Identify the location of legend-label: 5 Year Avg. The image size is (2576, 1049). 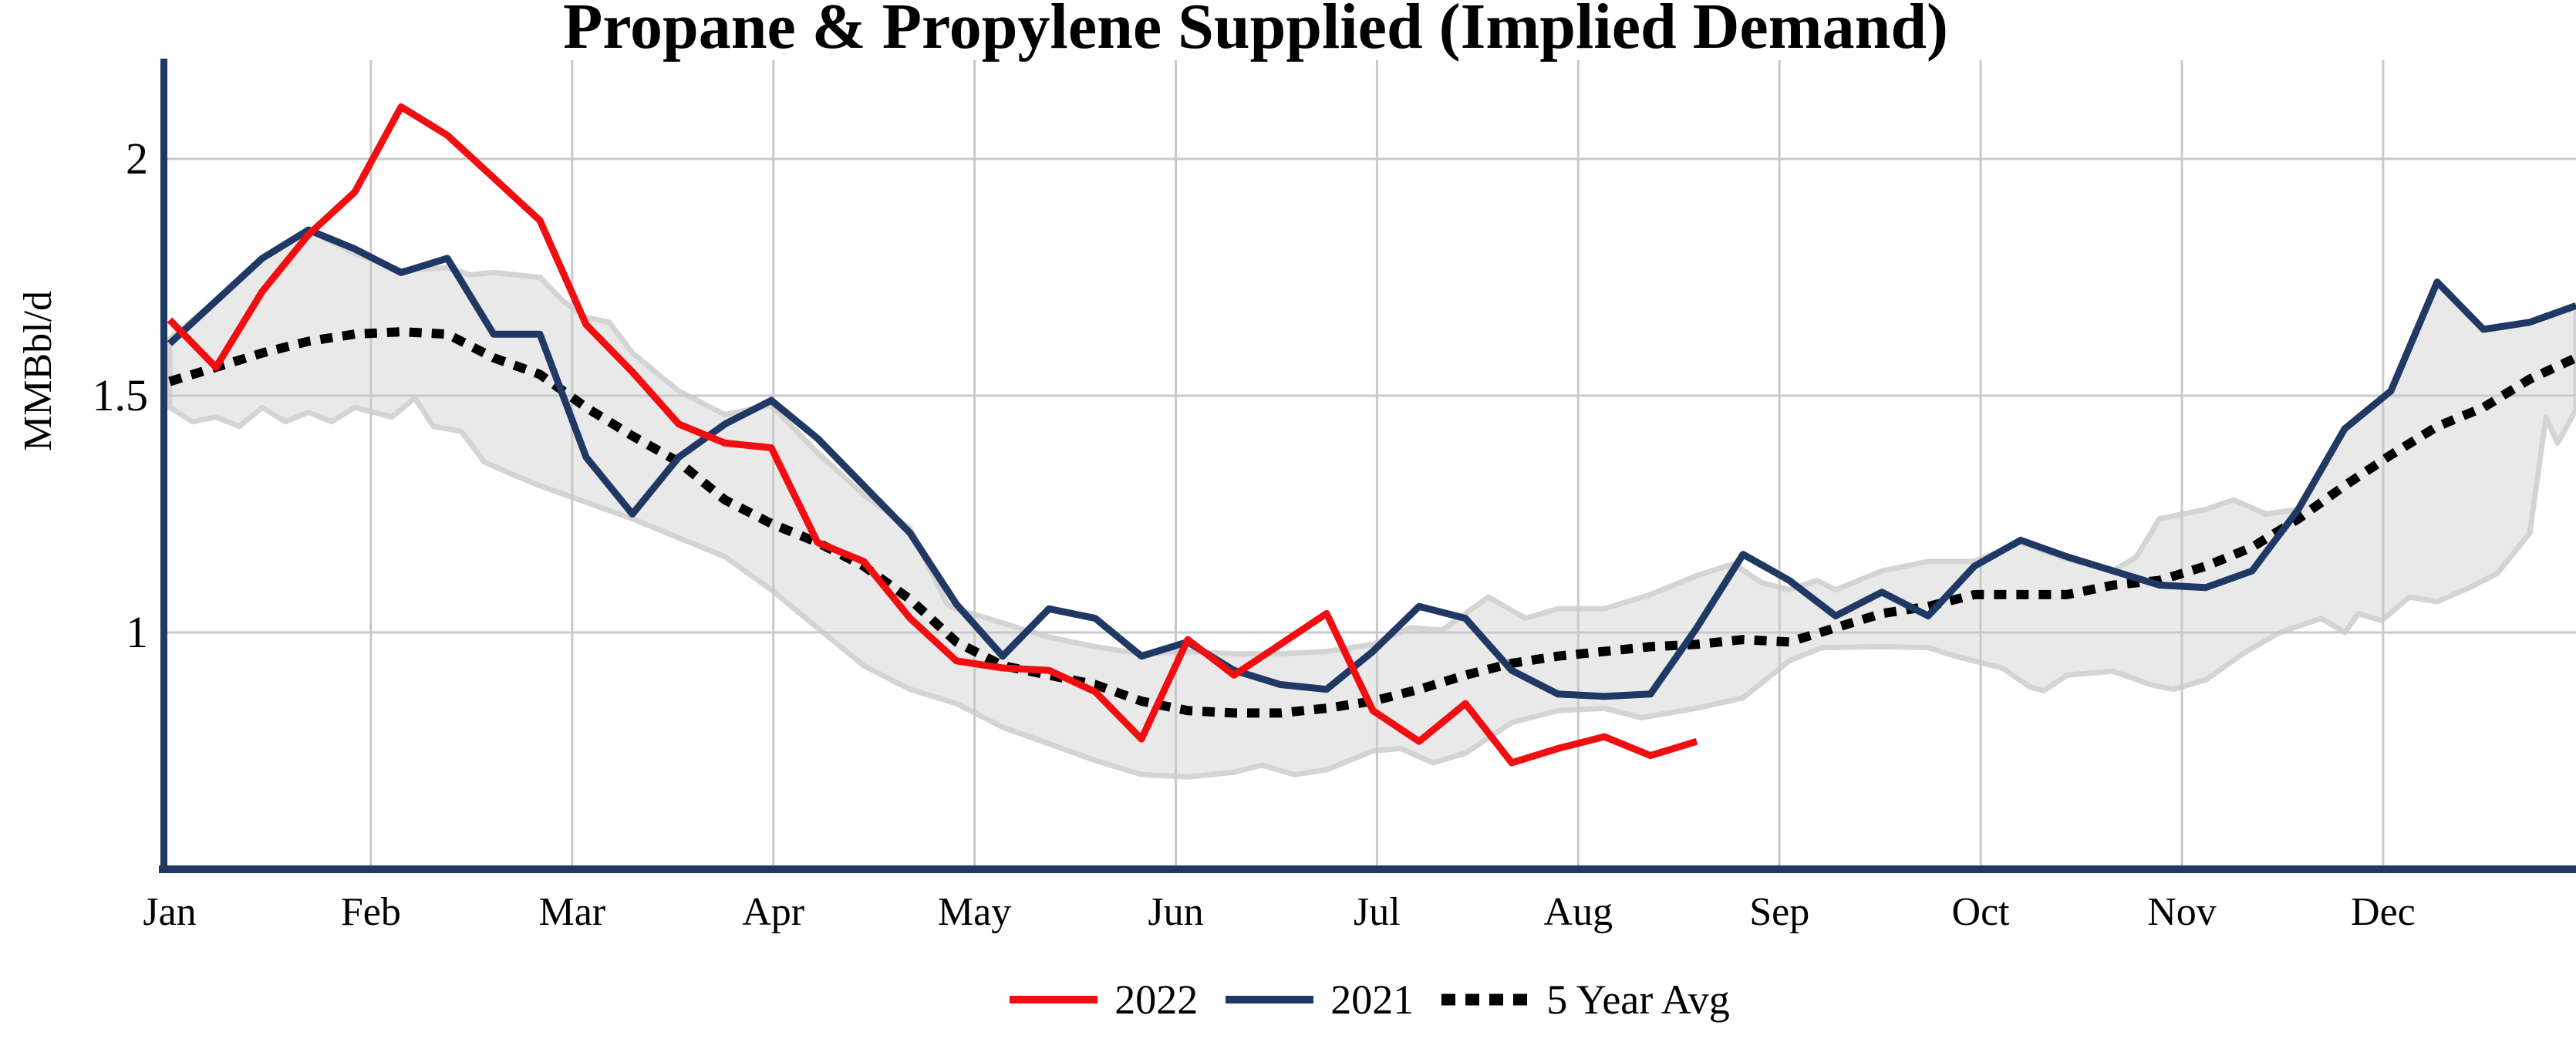
(1638, 999).